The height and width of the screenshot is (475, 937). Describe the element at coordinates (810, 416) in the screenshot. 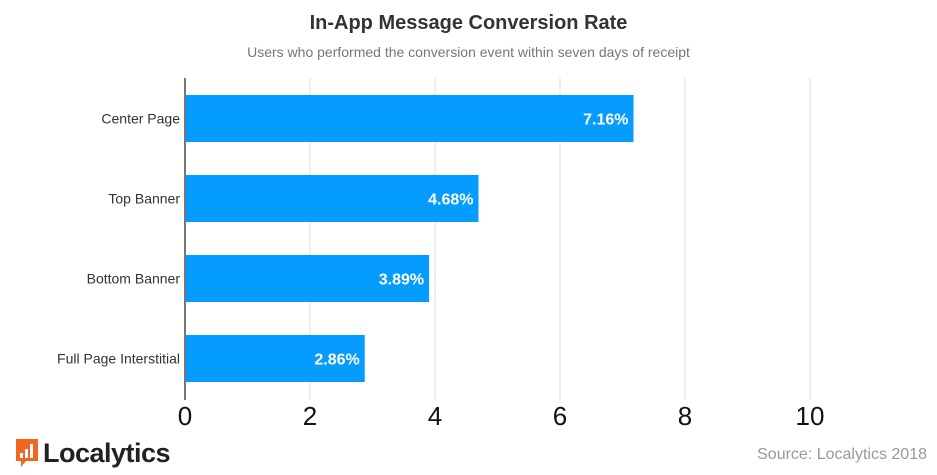

I see `x-tick-label: 10` at that location.